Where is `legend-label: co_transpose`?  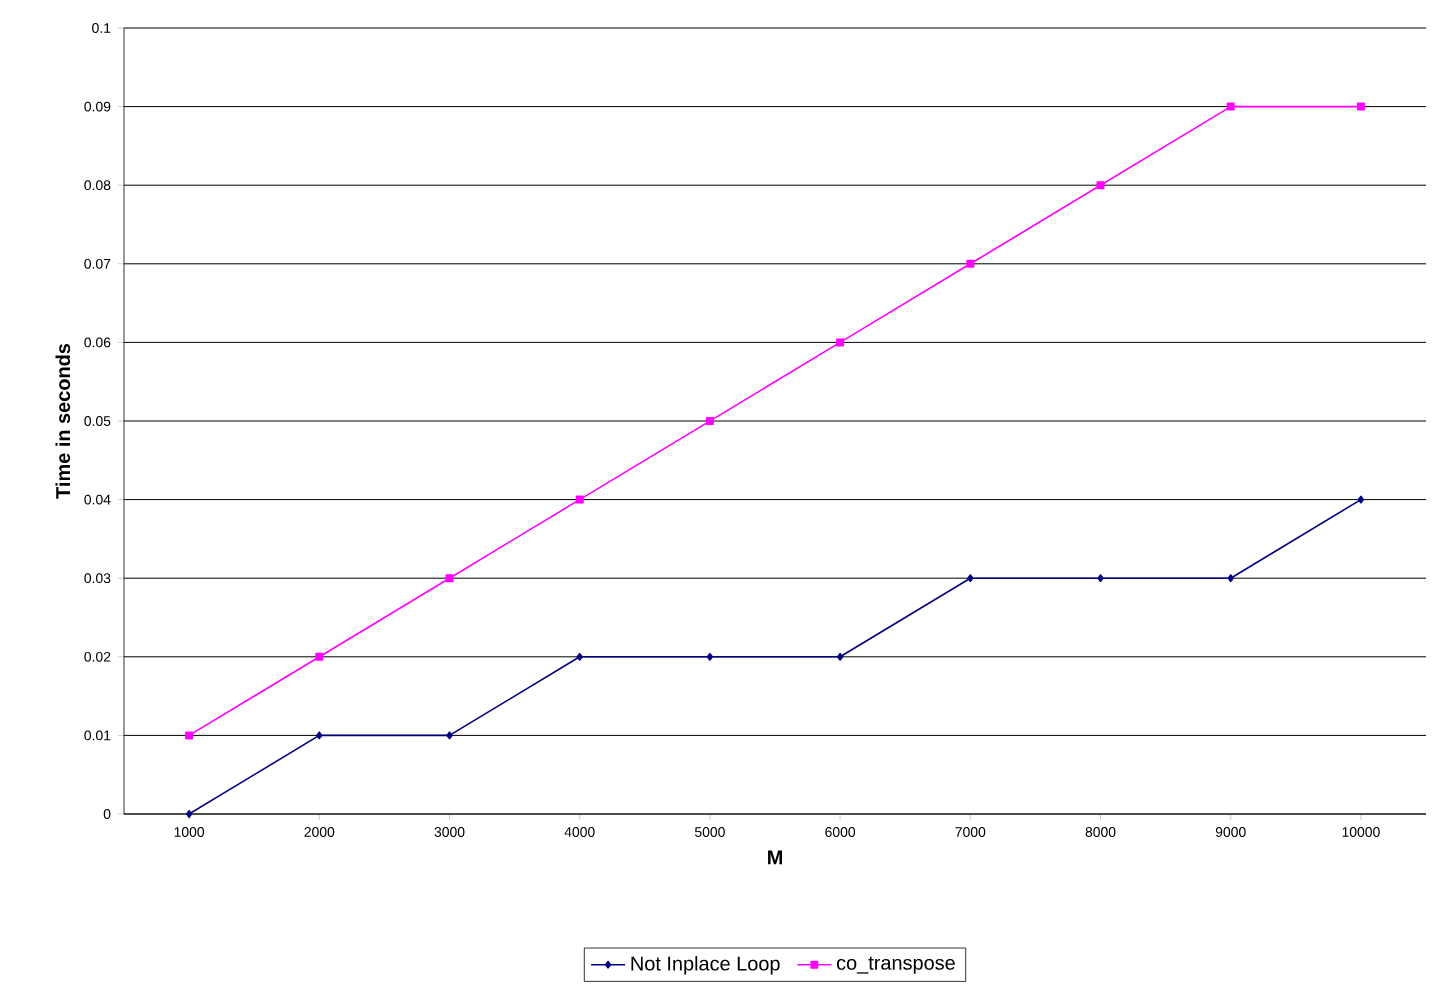
legend-label: co_transpose is located at coordinates (895, 965).